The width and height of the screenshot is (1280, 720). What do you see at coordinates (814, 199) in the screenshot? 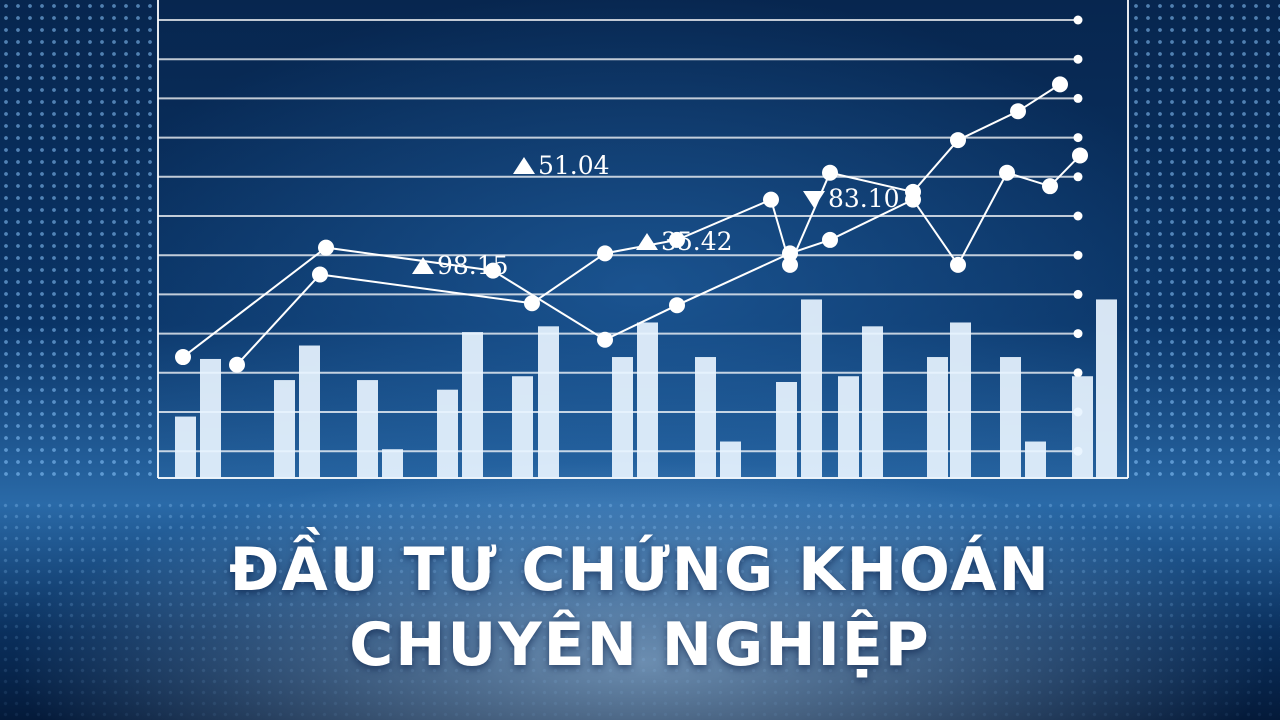
I see `down-arrow-icon` at bounding box center [814, 199].